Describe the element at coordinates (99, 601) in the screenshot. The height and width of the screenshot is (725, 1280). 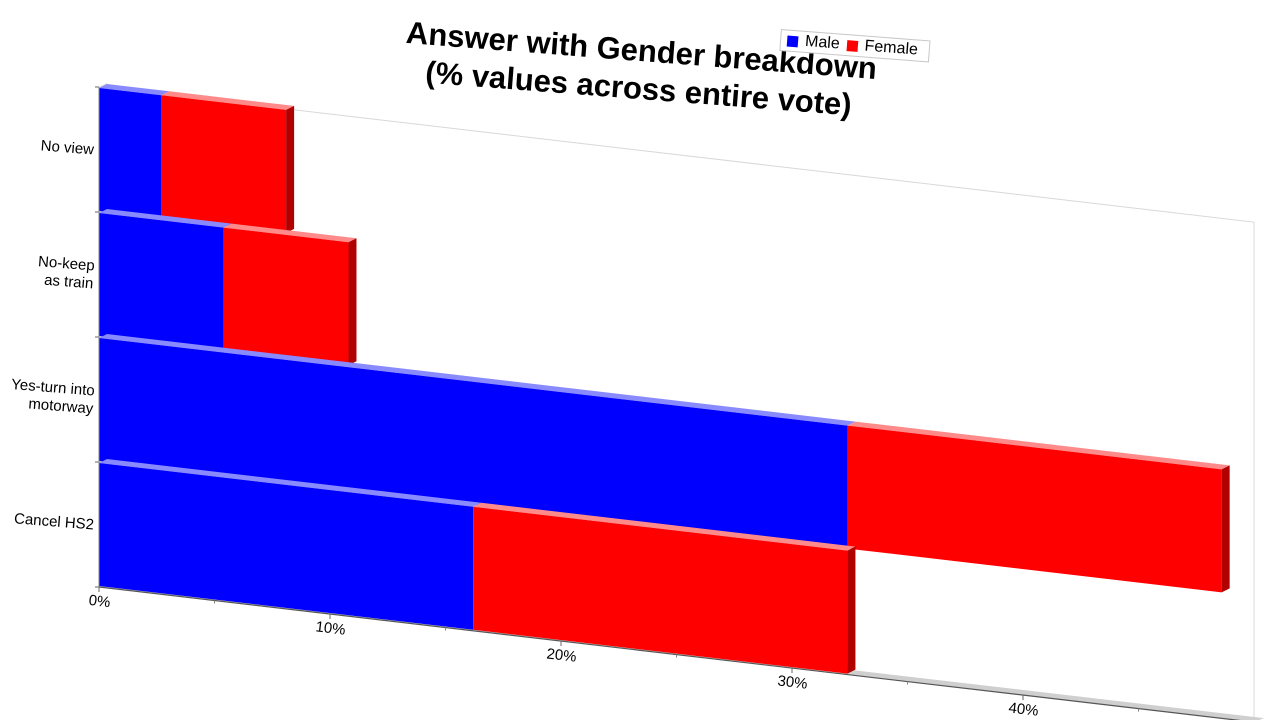
I see `x-tick-label-0: 0%` at that location.